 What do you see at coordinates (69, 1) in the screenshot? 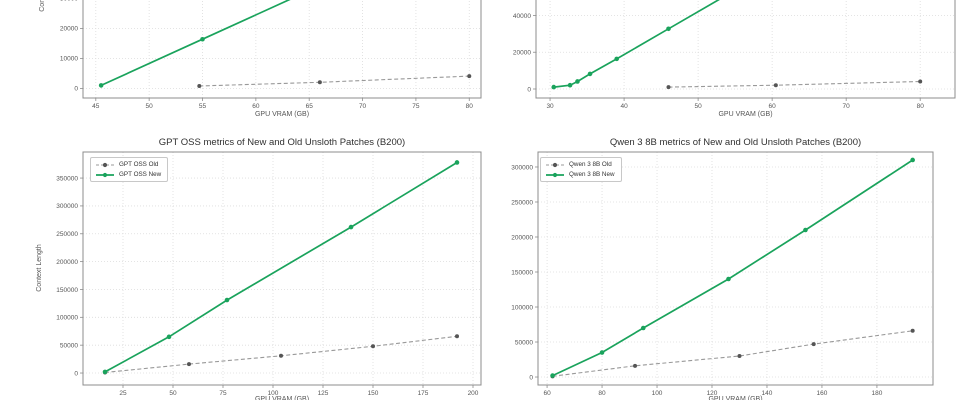
I see `y-tick-label: 30000` at bounding box center [69, 1].